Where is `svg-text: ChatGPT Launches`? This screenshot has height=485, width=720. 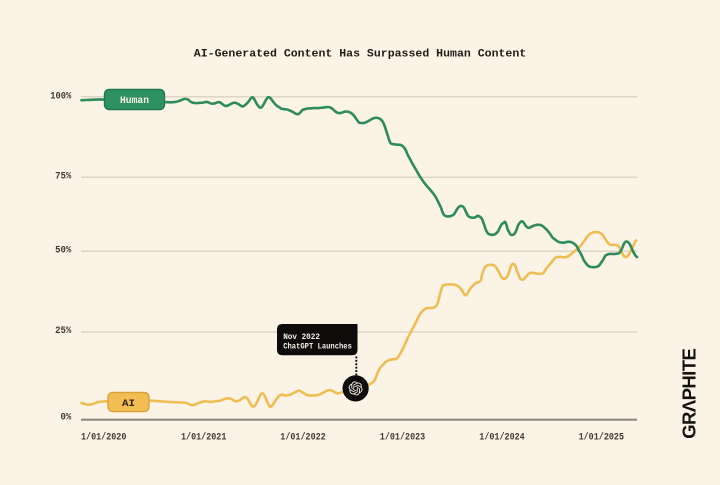
svg-text: ChatGPT Launches is located at coordinates (317, 347).